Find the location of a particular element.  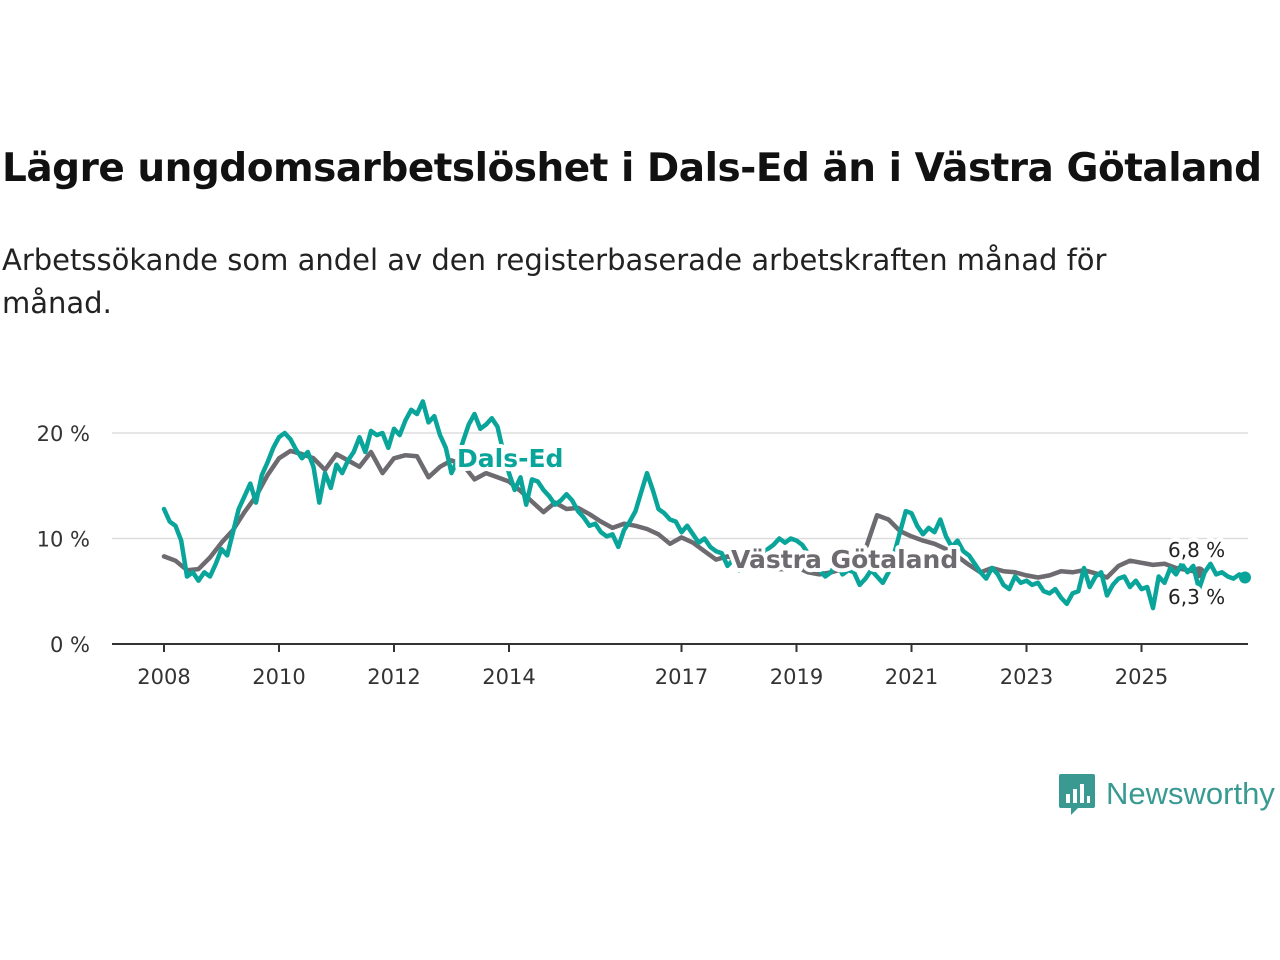

x-axis-ticks: 2008 2010 2012 2014 2017 2019 2021 2023 2025 is located at coordinates (652, 666).